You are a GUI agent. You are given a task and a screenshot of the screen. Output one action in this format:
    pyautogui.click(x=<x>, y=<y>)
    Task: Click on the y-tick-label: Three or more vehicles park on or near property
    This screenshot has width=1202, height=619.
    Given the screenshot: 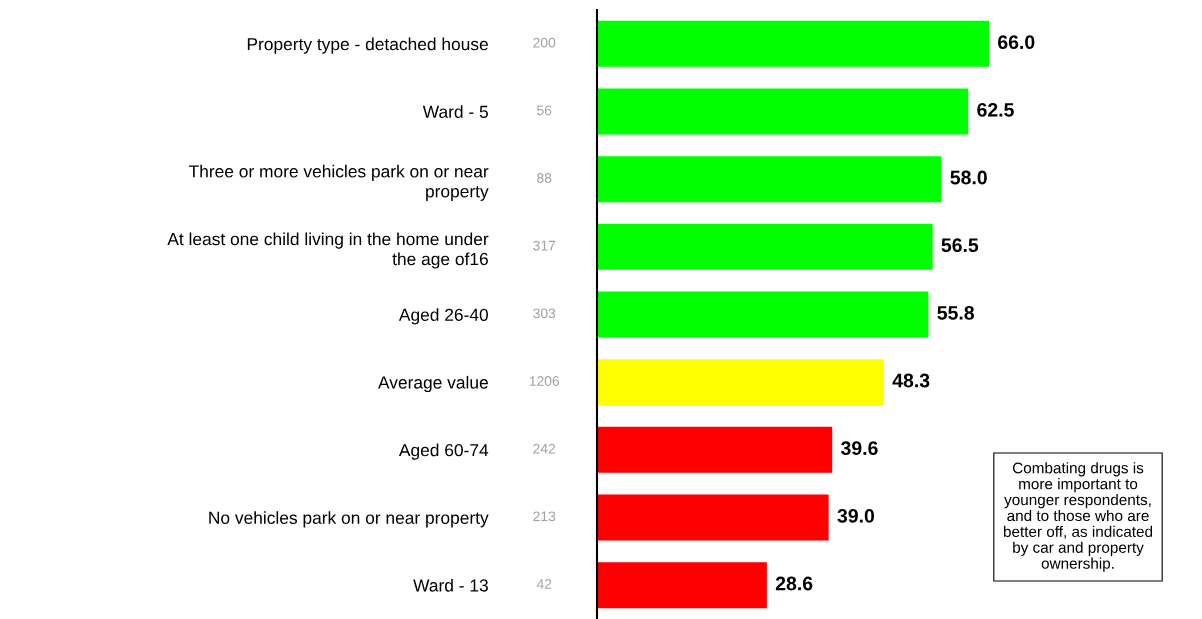 What is the action you would take?
    pyautogui.click(x=338, y=182)
    